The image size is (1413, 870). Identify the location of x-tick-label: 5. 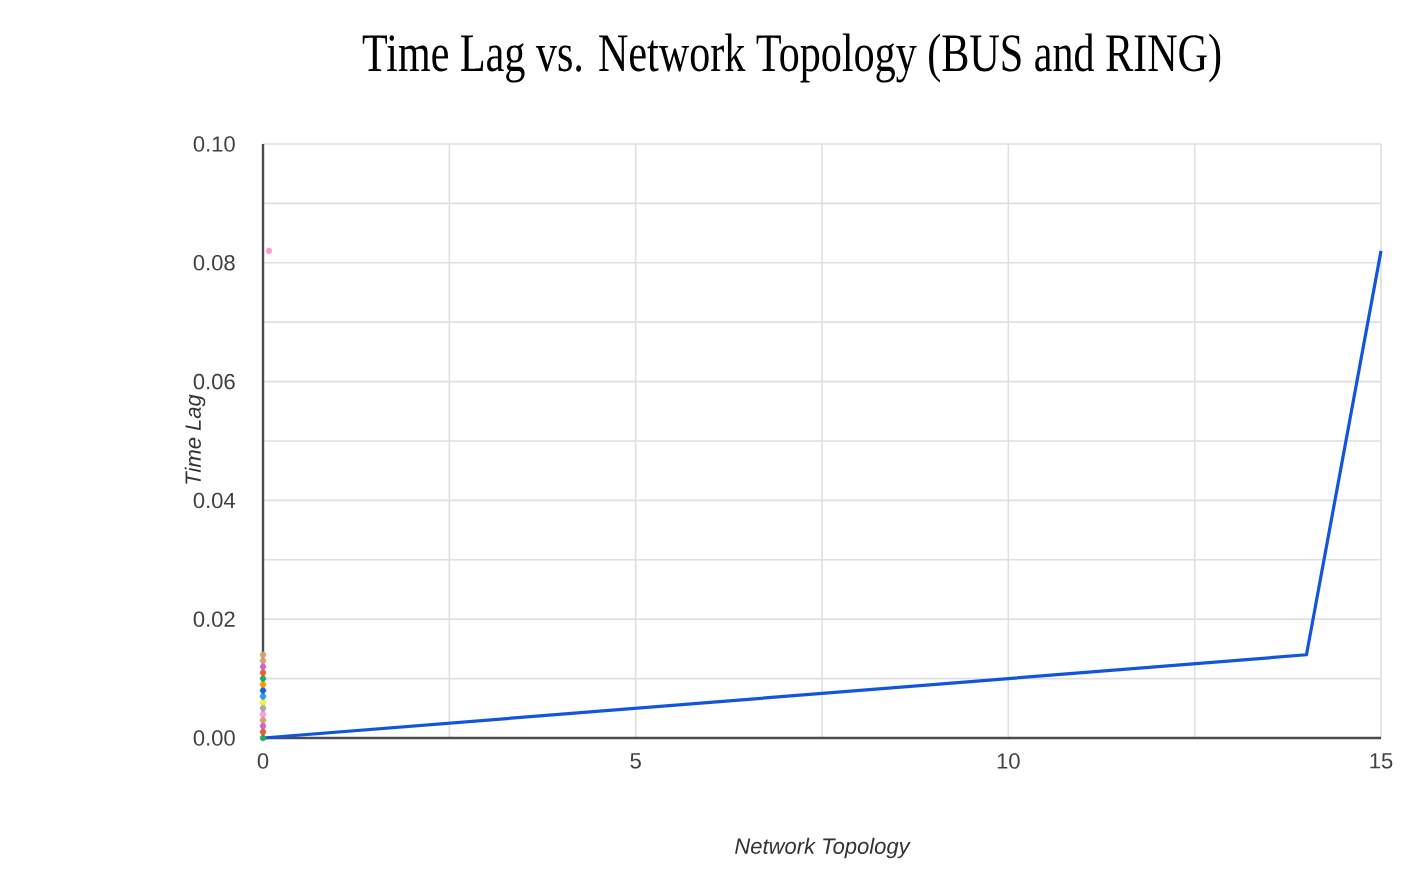
(635, 761).